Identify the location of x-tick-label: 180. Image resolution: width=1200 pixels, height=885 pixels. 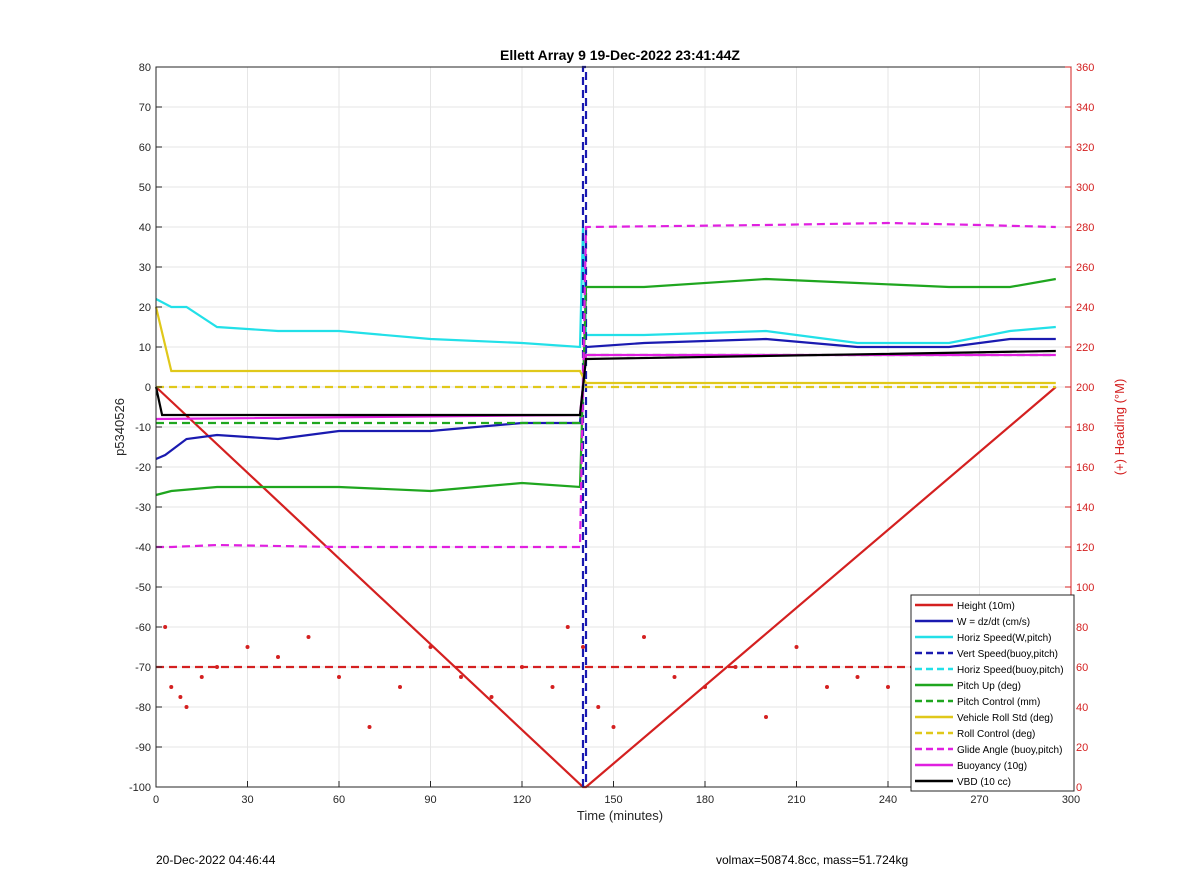
(705, 800).